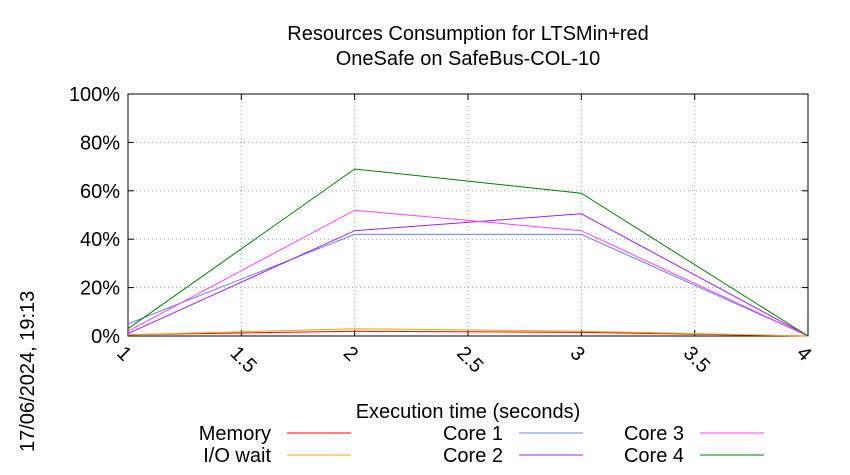  What do you see at coordinates (105, 337) in the screenshot?
I see `y-tick-label: 0%` at bounding box center [105, 337].